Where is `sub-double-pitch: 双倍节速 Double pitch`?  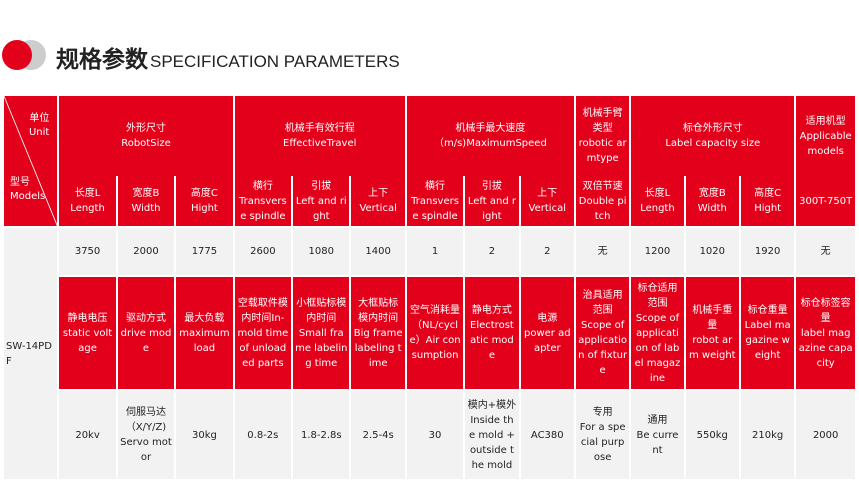 sub-double-pitch: 双倍节速 Double pitch is located at coordinates (602, 201).